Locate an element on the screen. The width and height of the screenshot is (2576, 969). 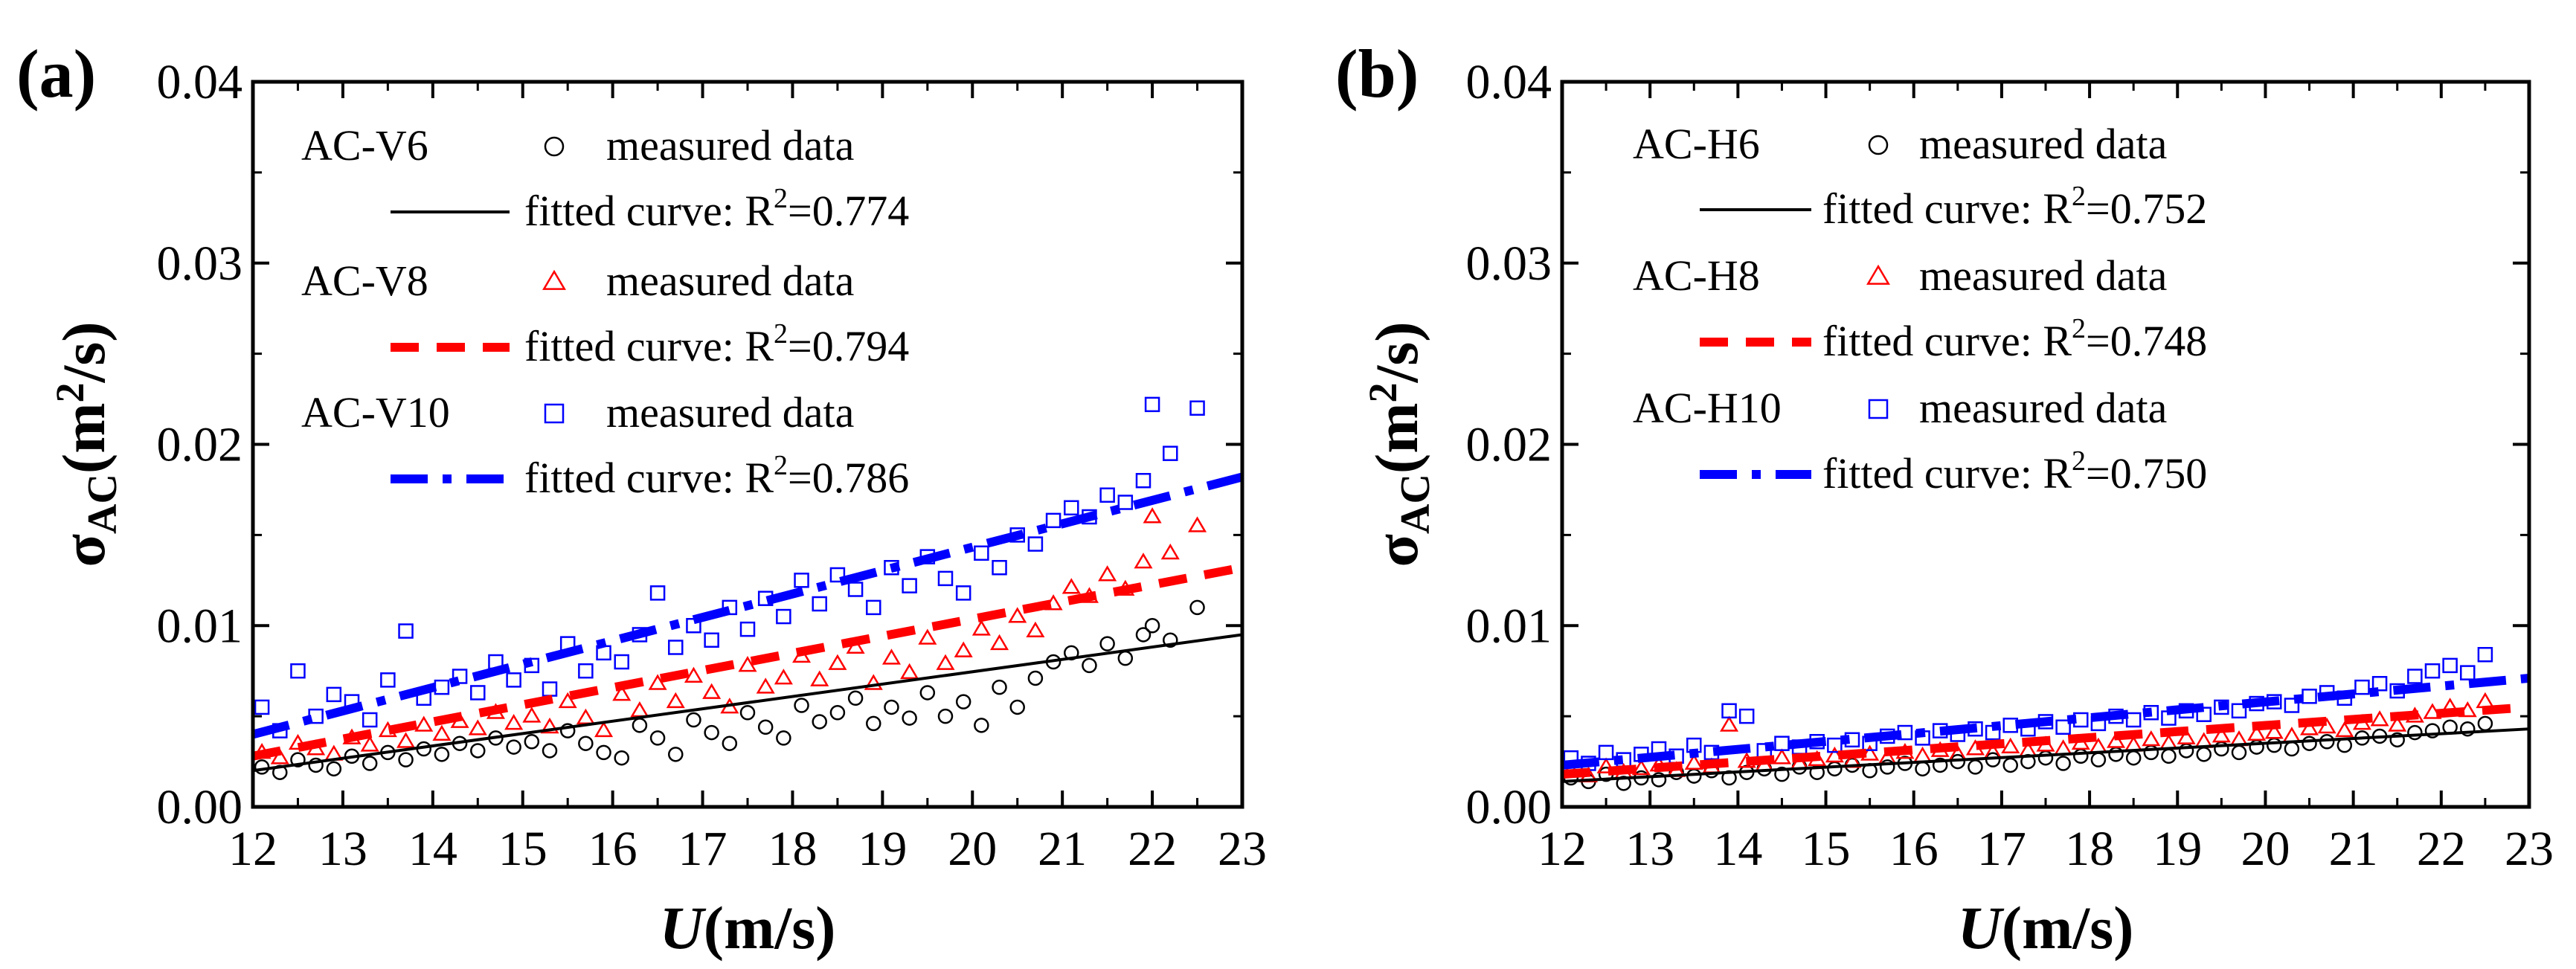
series-AC-H6-points is located at coordinates (2028, 753).